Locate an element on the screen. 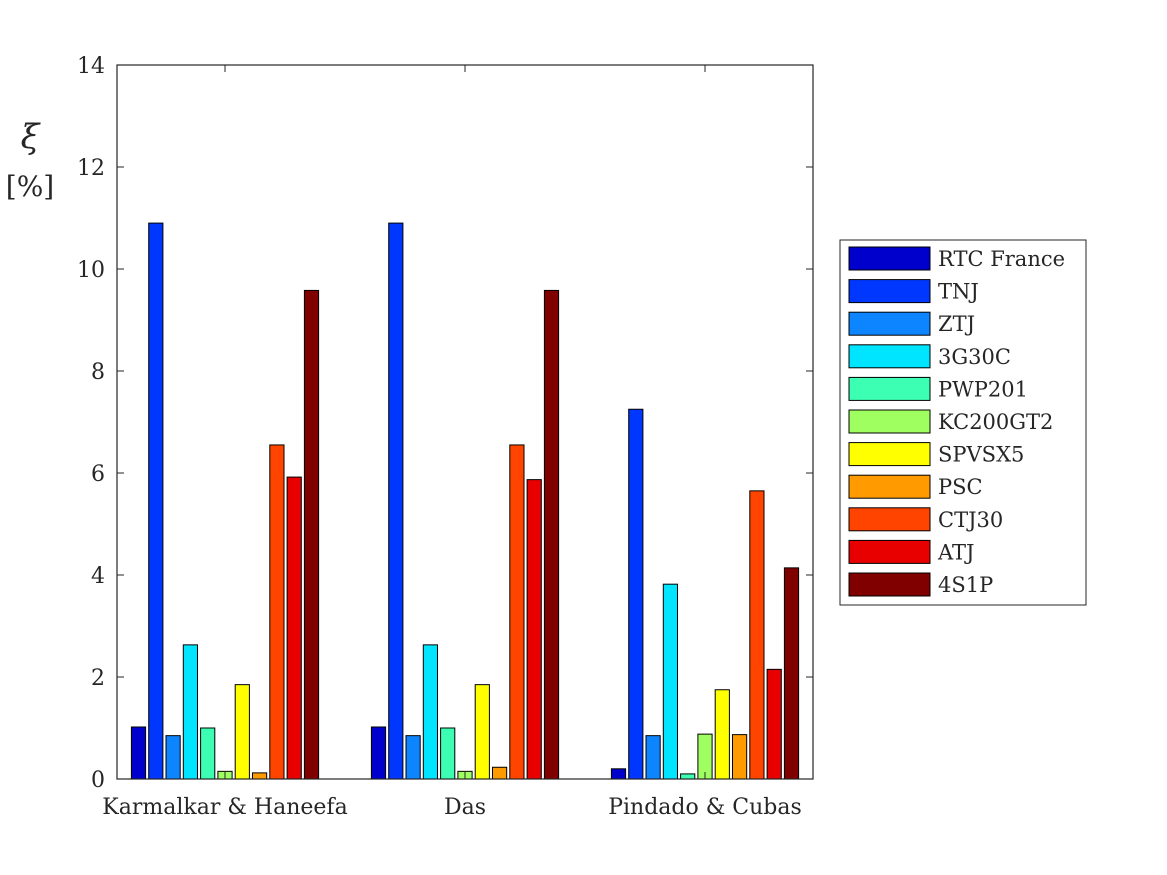 The height and width of the screenshot is (875, 1167). y-axis-label-unit: [%] is located at coordinates (30, 186).